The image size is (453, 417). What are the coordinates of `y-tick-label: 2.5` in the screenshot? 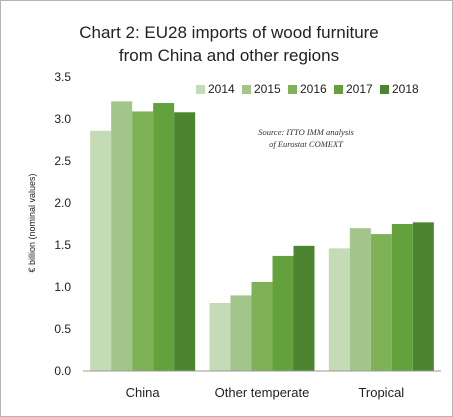 It's located at (62, 161).